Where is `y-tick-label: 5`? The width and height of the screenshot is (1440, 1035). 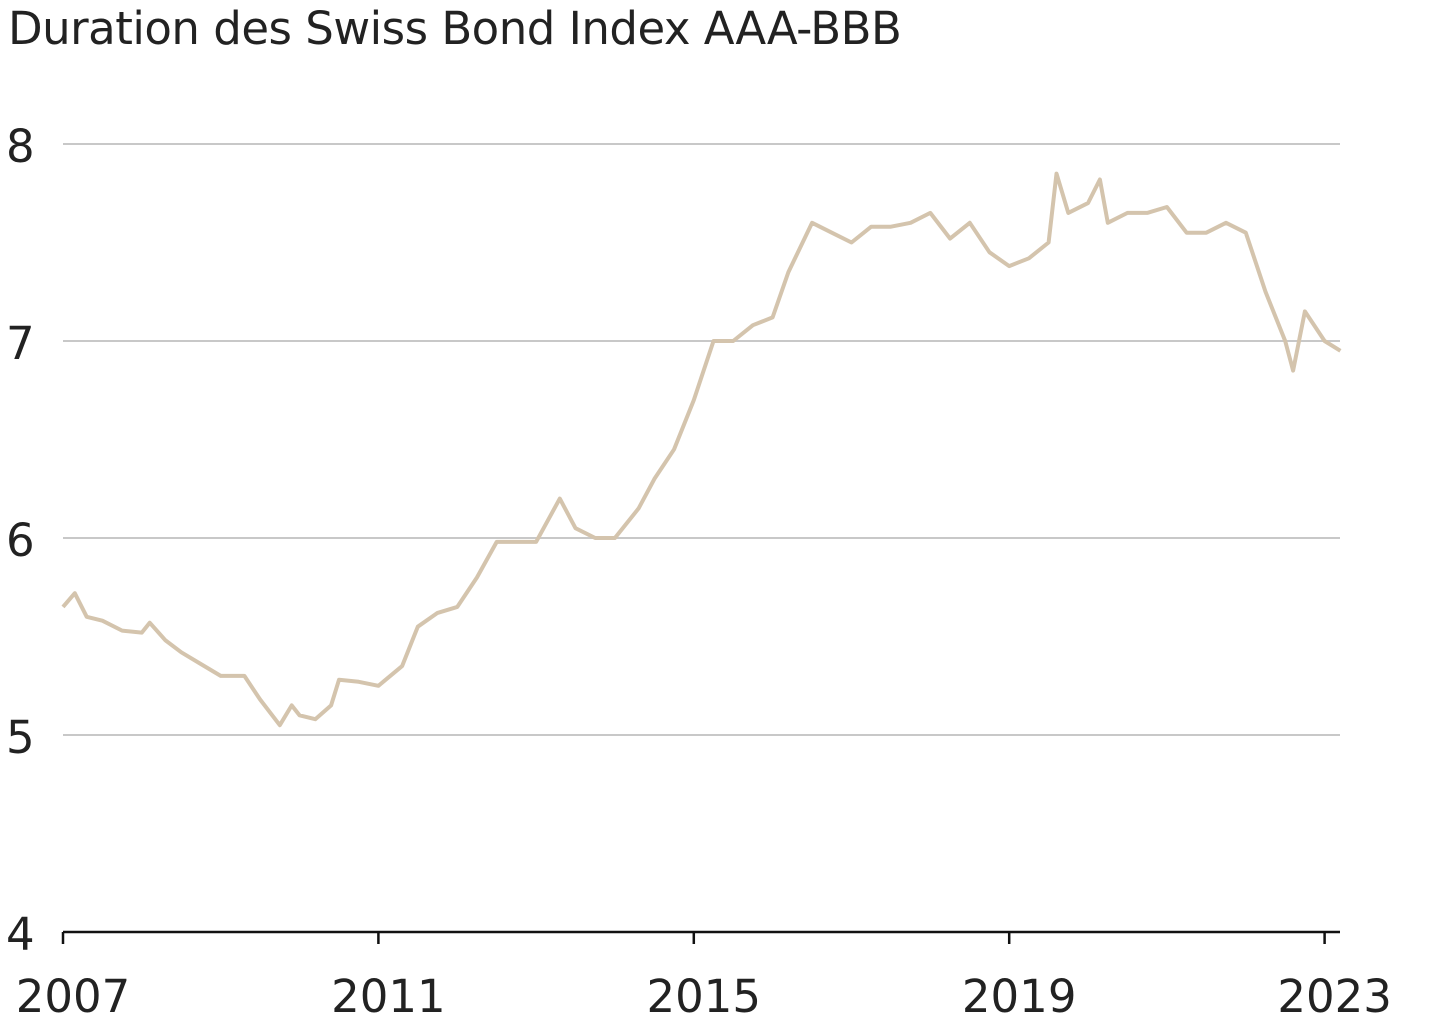 y-tick-label: 5 is located at coordinates (20, 737).